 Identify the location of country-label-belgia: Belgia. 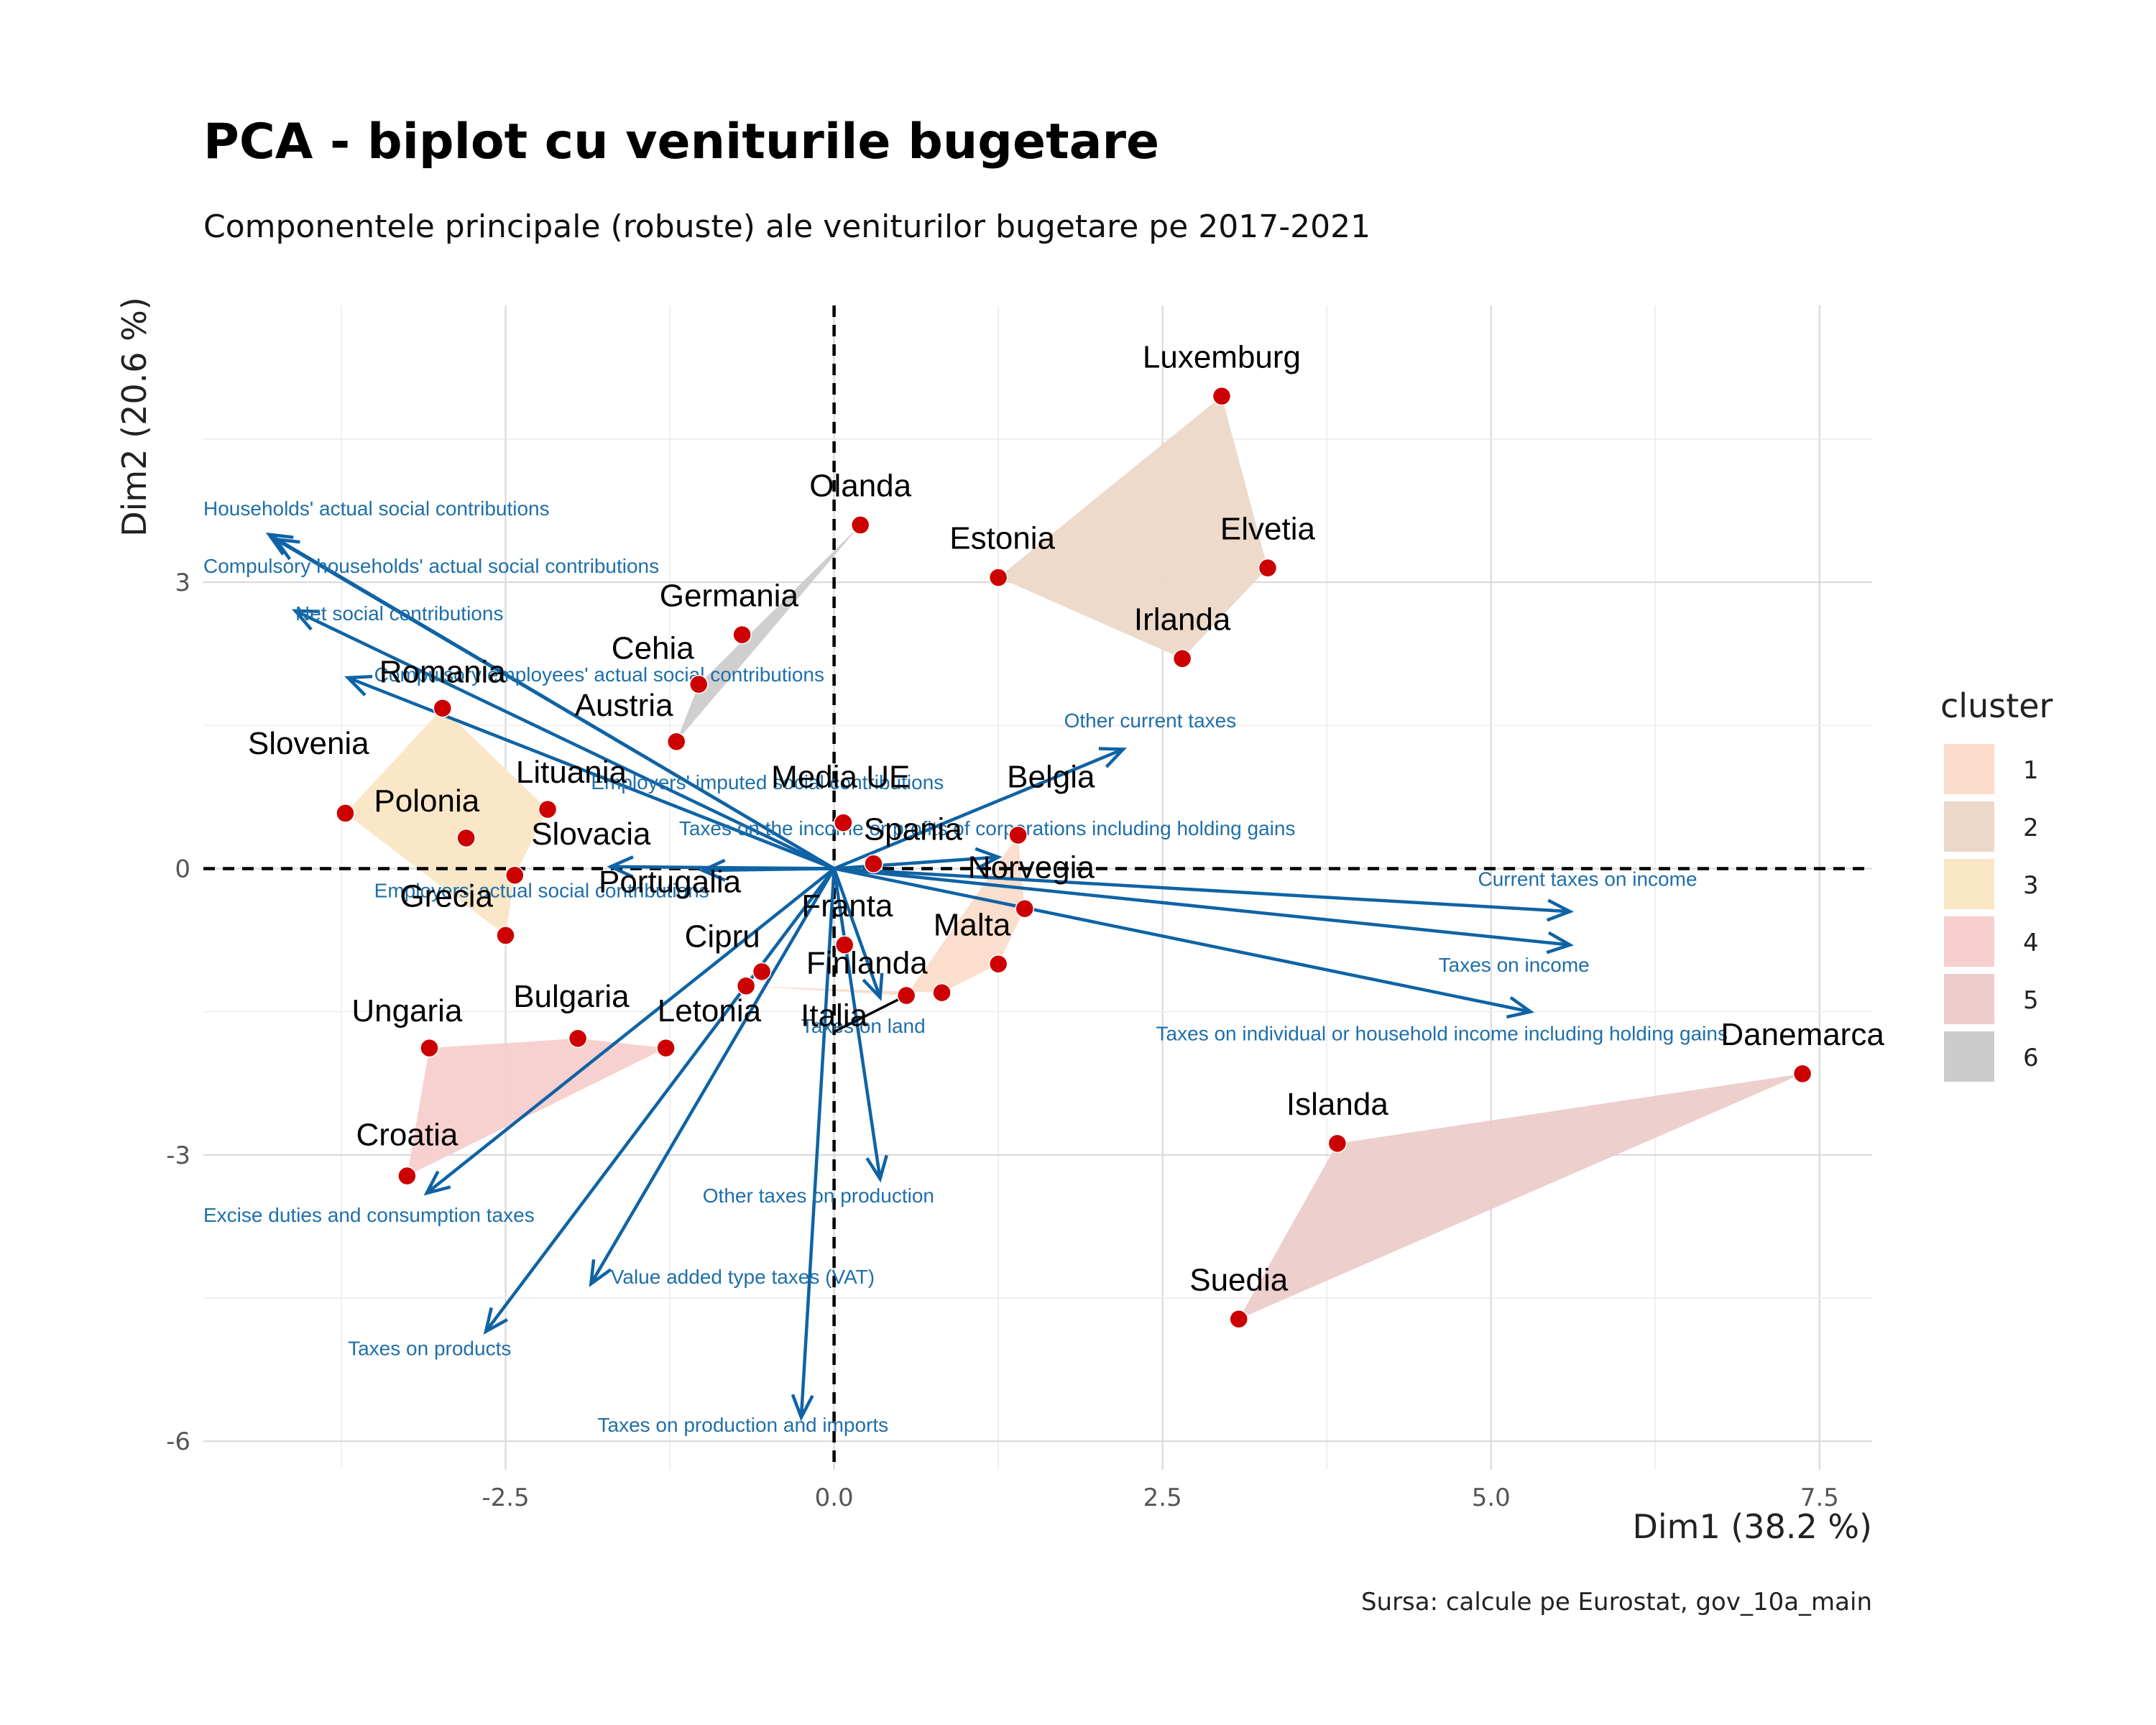
(1051, 777).